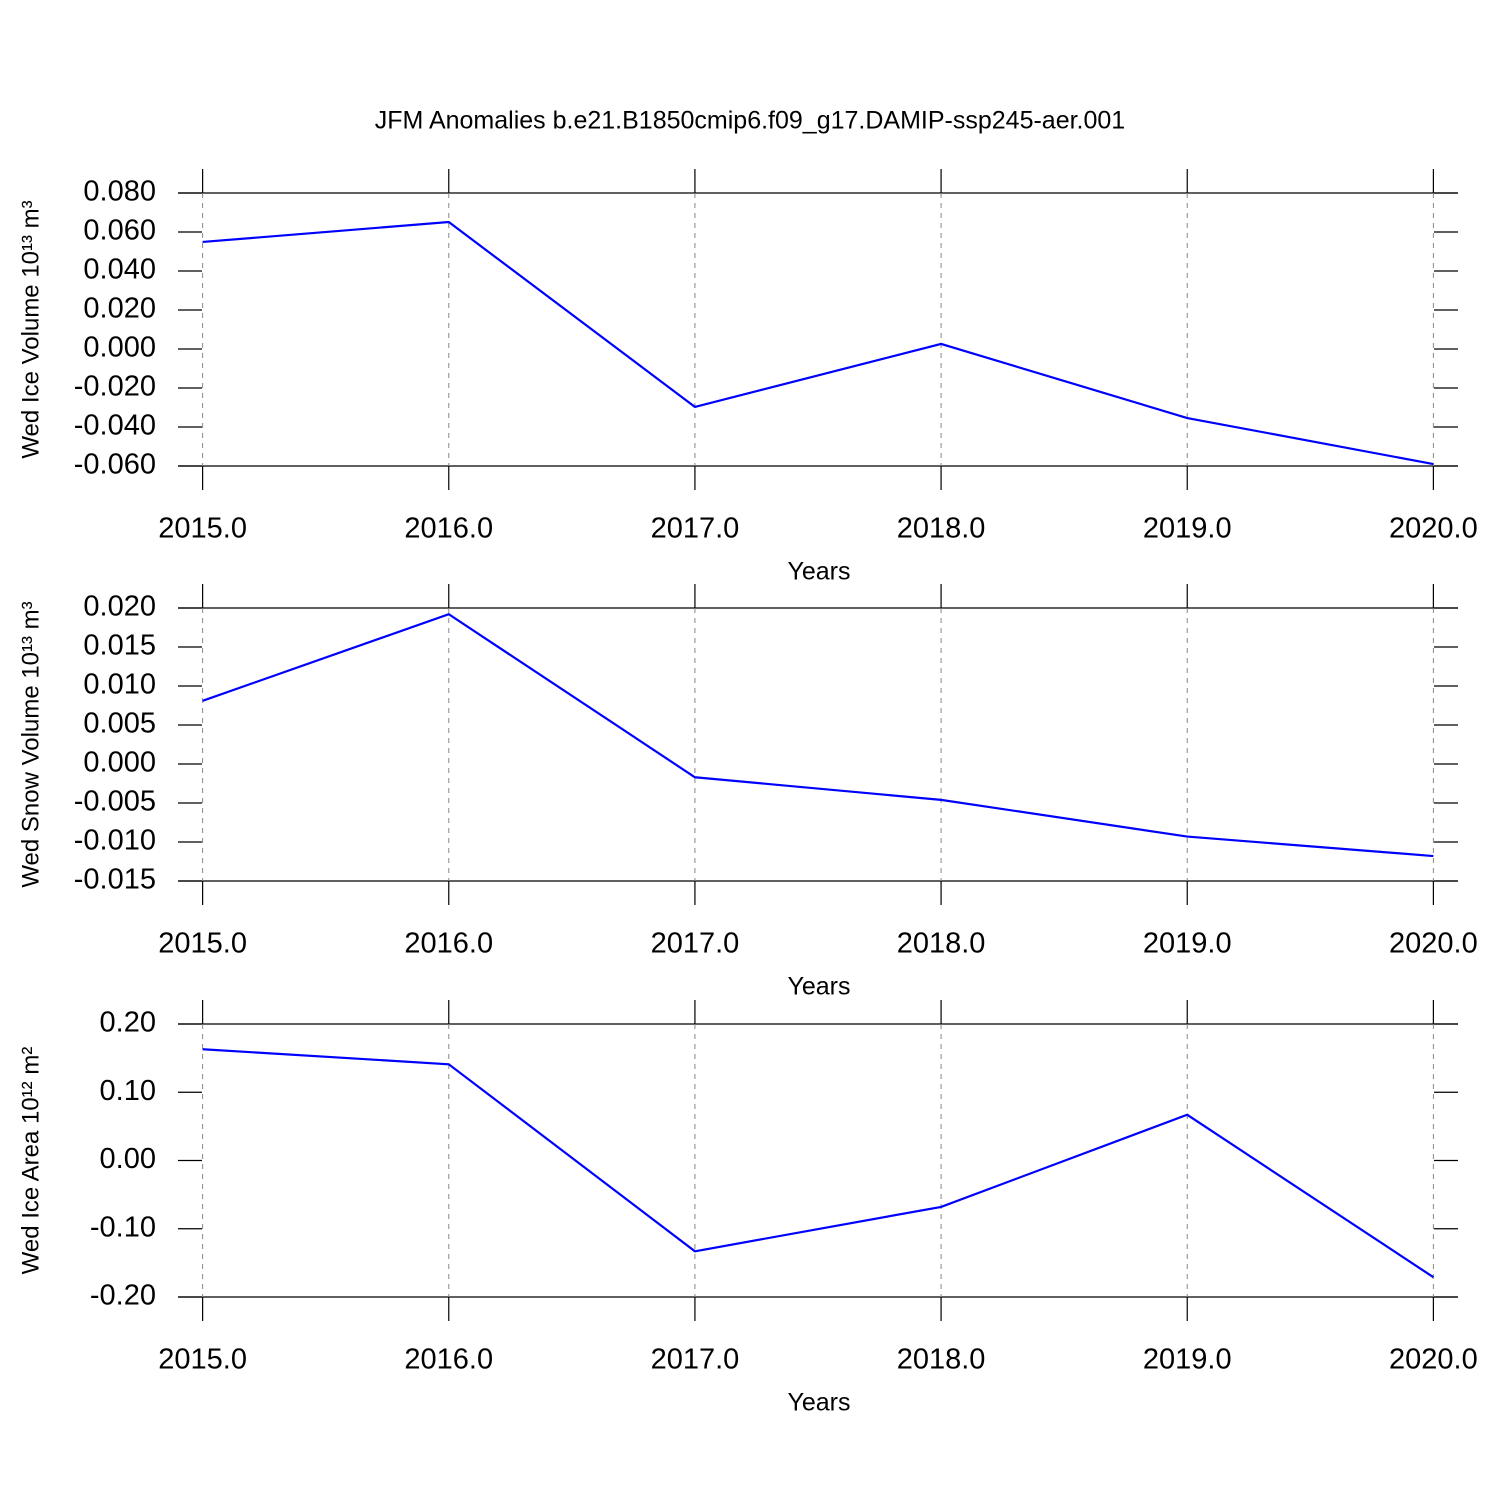  What do you see at coordinates (119, 724) in the screenshot?
I see `y-tick-label: 0.005` at bounding box center [119, 724].